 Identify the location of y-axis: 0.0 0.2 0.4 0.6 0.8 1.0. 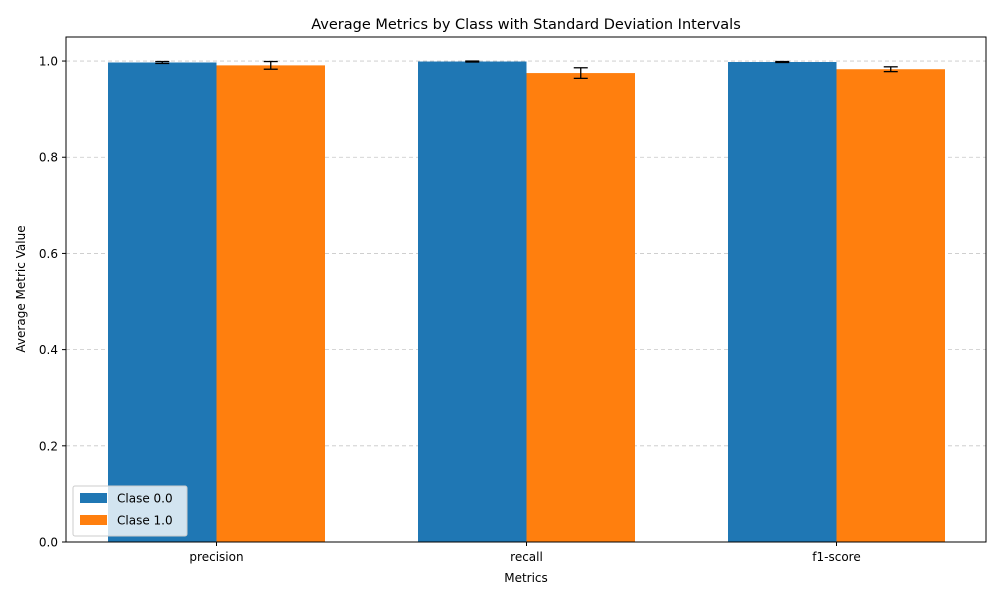
(52, 302).